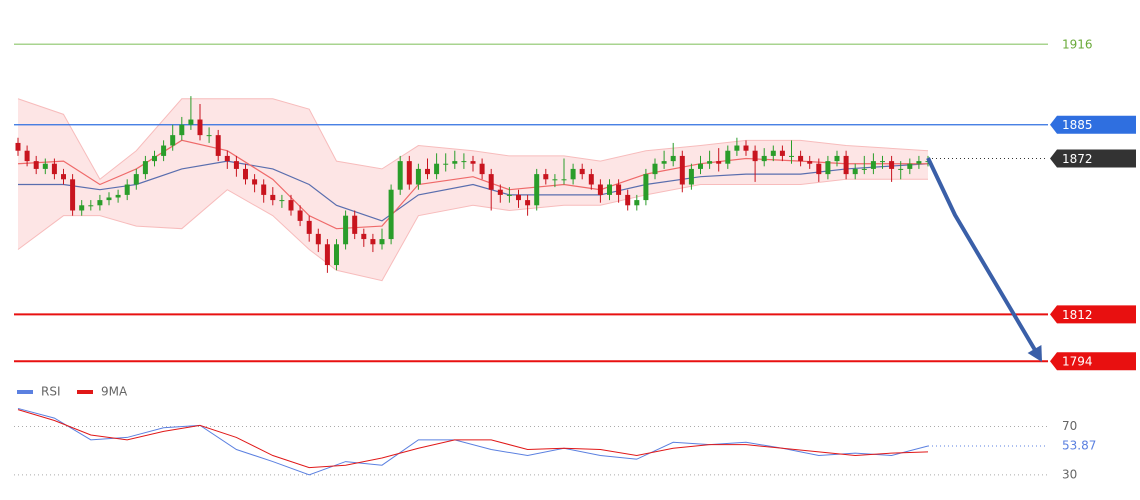  What do you see at coordinates (1077, 315) in the screenshot?
I see `level-label: 1812` at bounding box center [1077, 315].